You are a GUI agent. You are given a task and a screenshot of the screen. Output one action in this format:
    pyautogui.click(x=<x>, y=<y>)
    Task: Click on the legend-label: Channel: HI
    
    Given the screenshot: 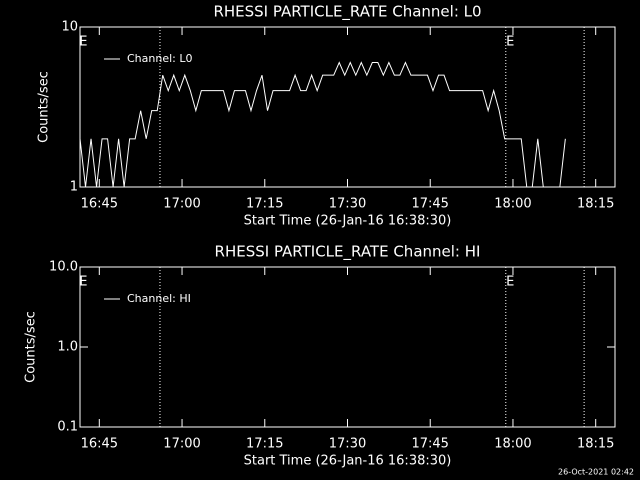 What is the action you would take?
    pyautogui.click(x=159, y=298)
    